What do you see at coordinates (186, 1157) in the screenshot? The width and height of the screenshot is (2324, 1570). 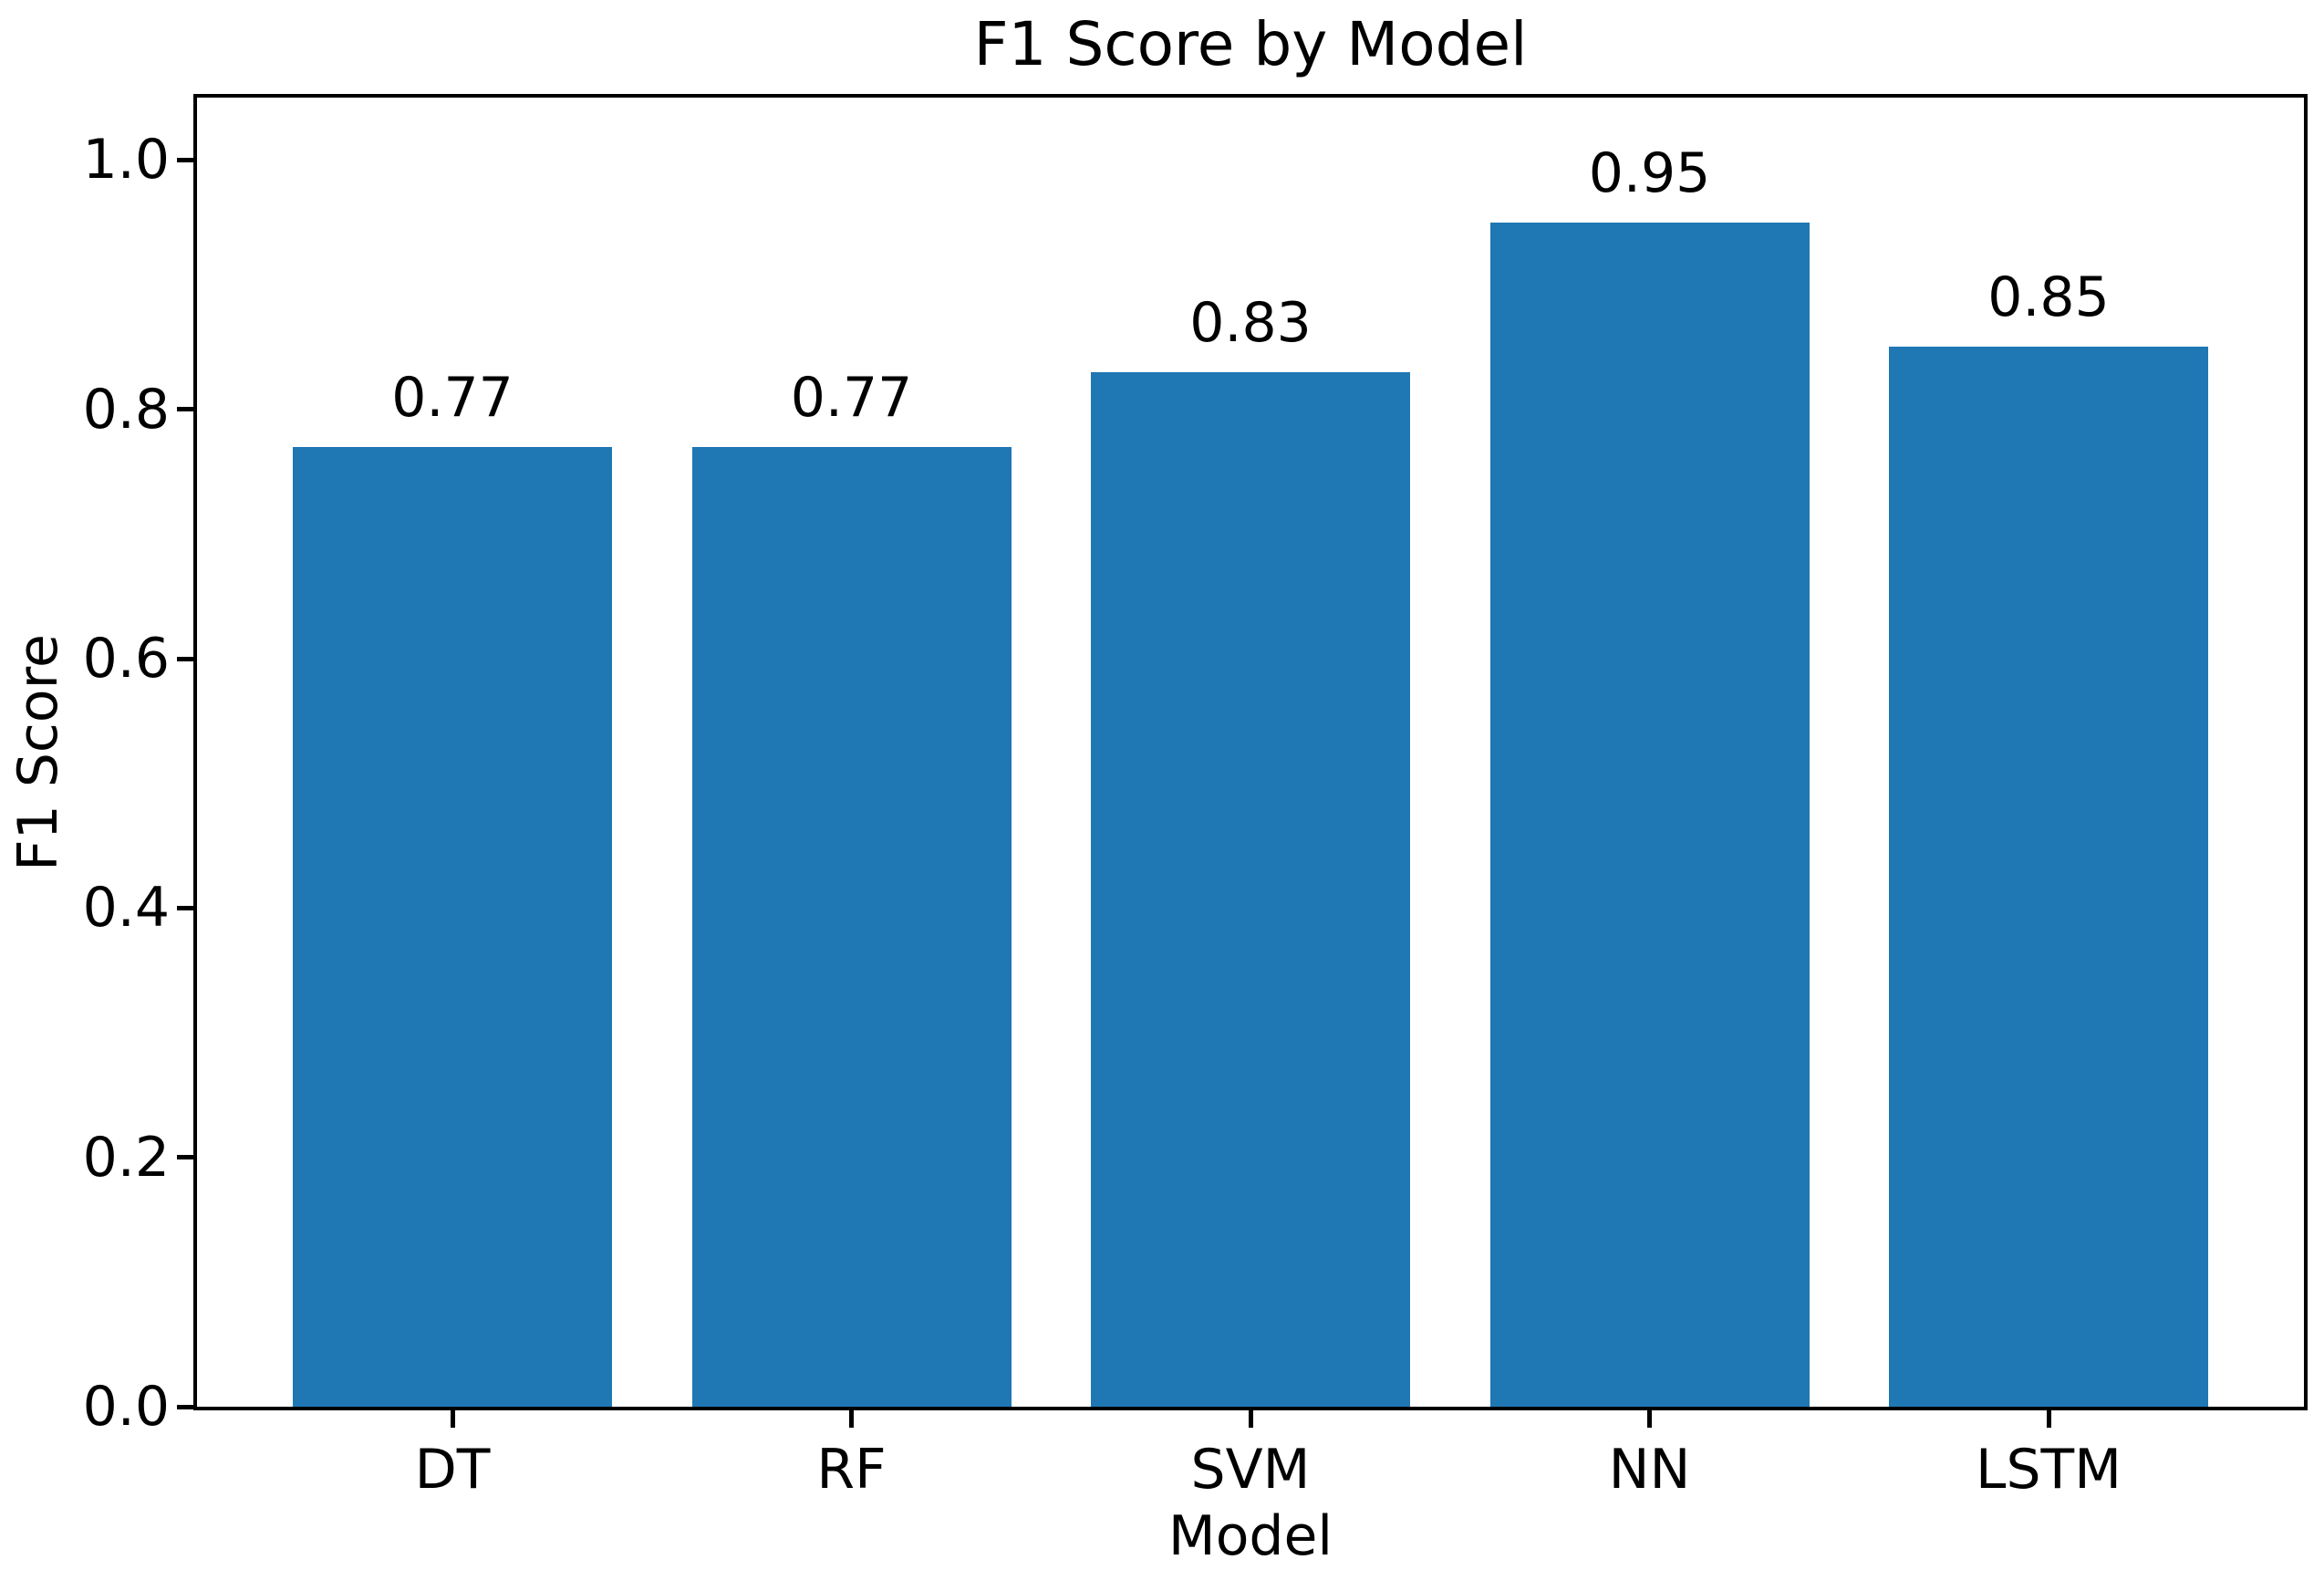 I see `y-tick-mark-0.2` at bounding box center [186, 1157].